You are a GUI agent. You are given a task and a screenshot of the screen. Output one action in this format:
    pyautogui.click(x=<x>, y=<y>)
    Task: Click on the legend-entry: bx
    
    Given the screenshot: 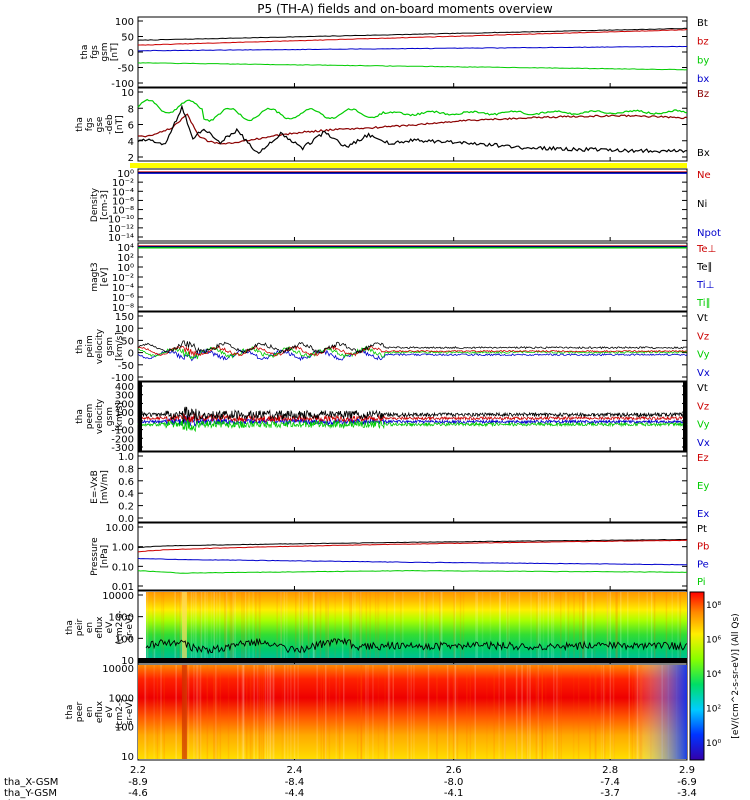 What is the action you would take?
    pyautogui.click(x=703, y=79)
    